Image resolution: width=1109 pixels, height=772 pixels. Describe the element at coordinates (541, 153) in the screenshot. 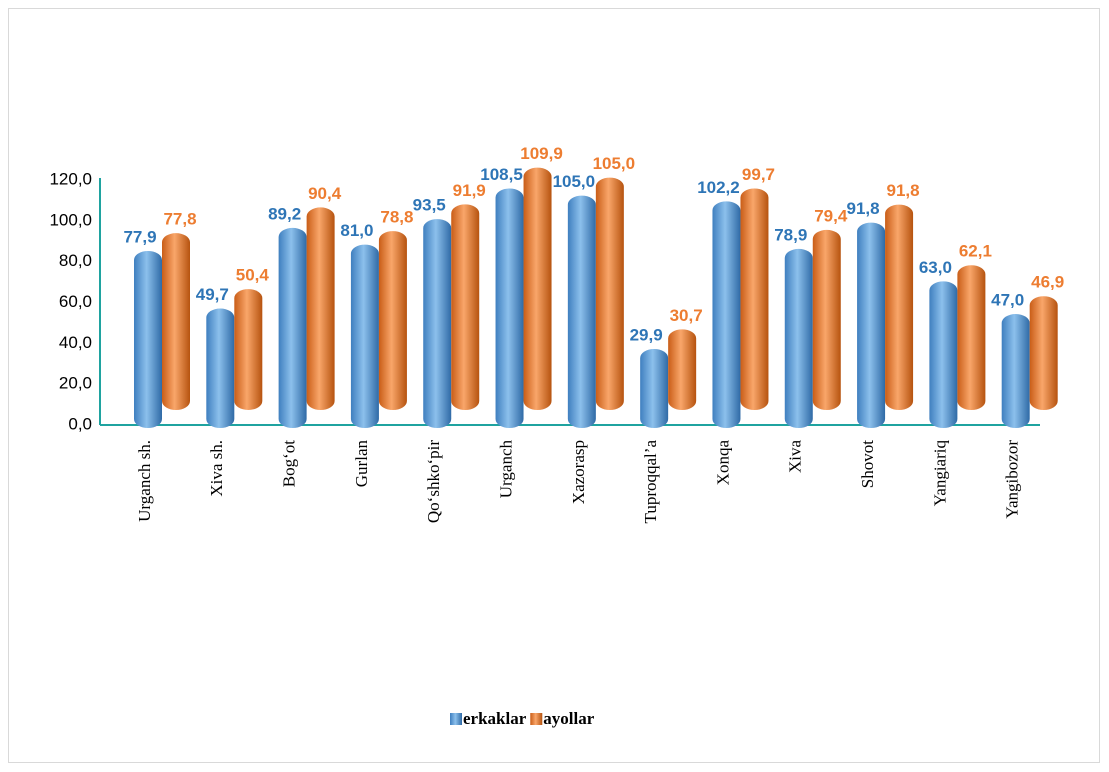

I see `value-label: 109,9` at that location.